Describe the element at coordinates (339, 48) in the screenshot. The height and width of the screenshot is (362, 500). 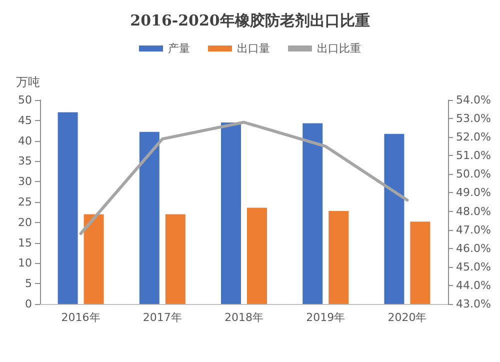
I see `legend-label: 出口比重` at that location.